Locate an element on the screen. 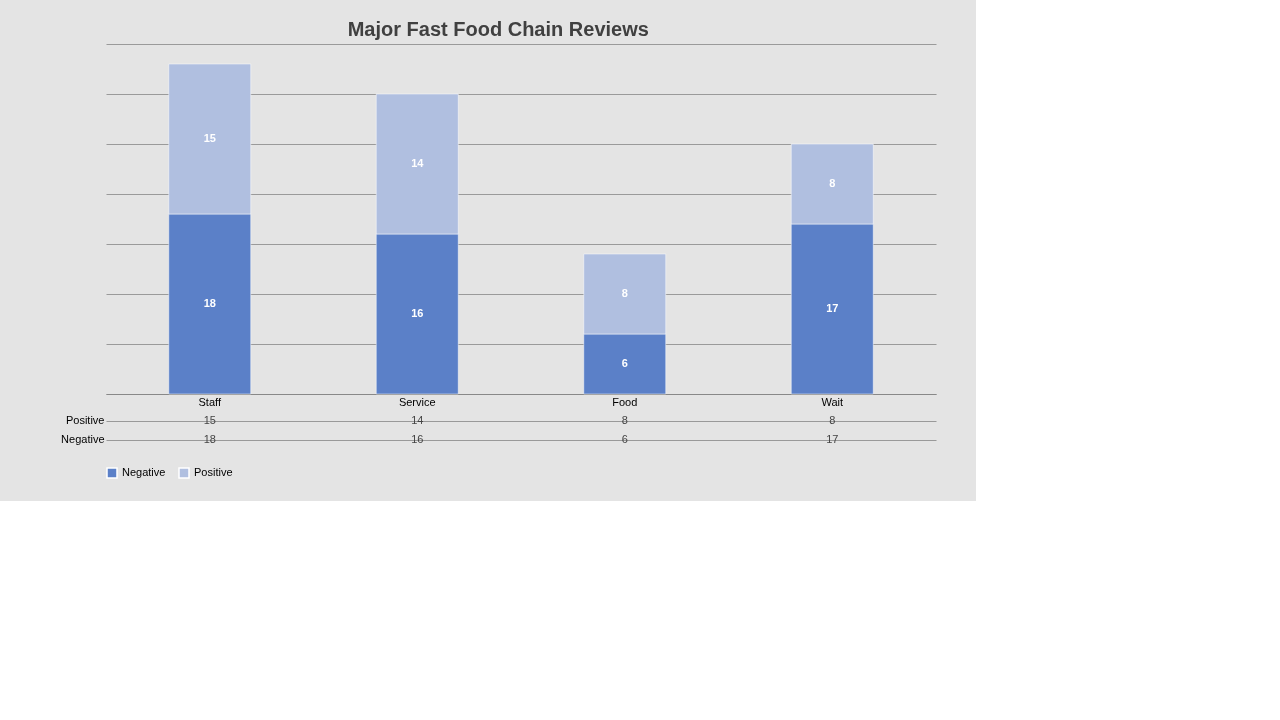  data-label: 6 is located at coordinates (624, 438).